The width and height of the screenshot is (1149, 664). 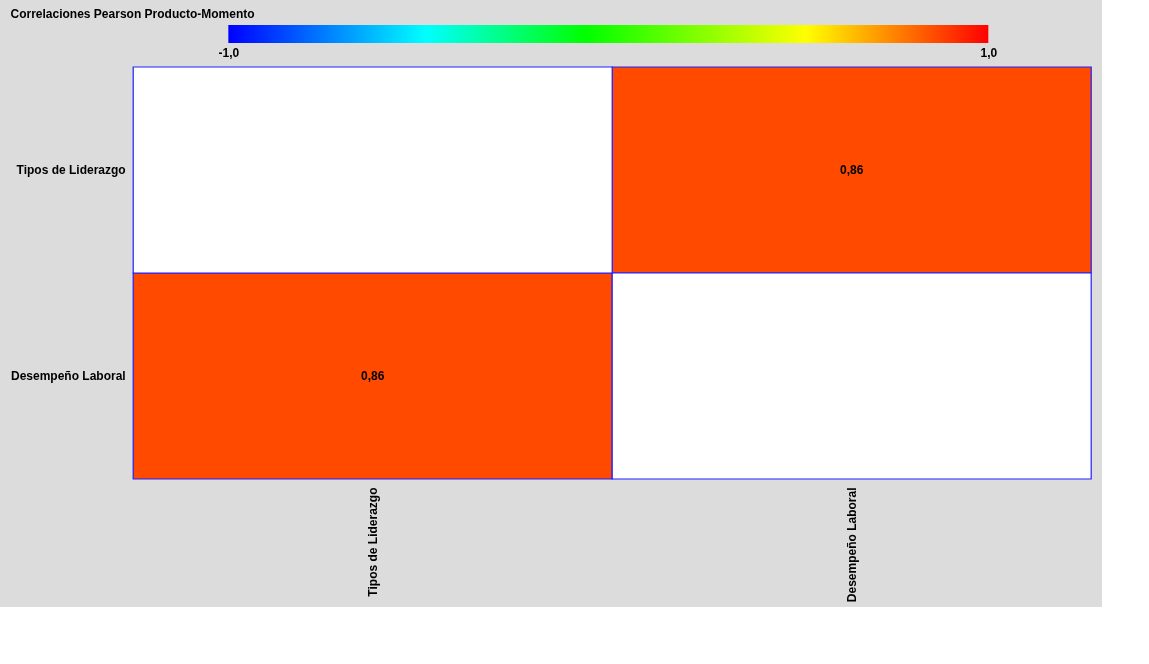 What do you see at coordinates (132, 14) in the screenshot?
I see `chart-title: Correlaciones Pearson Producto-Momento` at bounding box center [132, 14].